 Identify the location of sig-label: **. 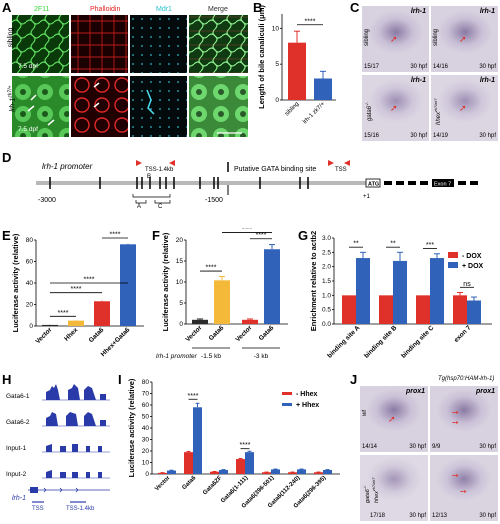
(393, 244).